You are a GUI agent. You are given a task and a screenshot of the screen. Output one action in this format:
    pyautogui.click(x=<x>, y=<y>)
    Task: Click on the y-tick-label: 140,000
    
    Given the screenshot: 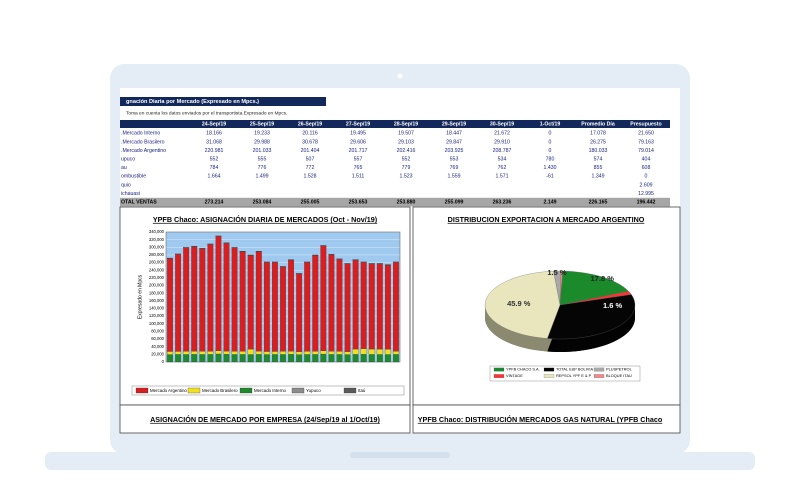 What is the action you would take?
    pyautogui.click(x=157, y=308)
    